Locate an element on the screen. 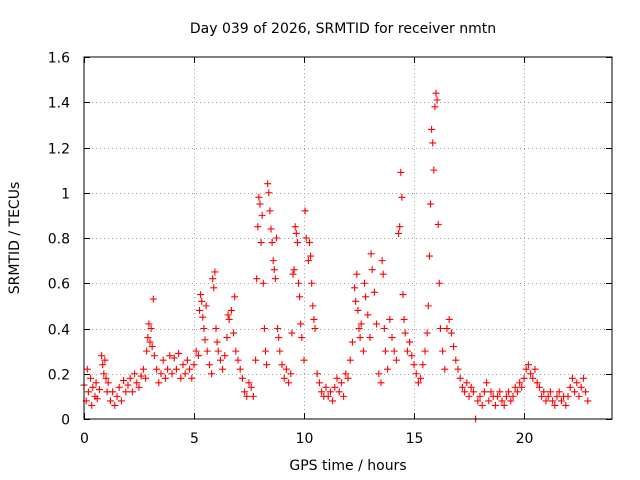  y-tick-label: 1.4 is located at coordinates (59, 104).